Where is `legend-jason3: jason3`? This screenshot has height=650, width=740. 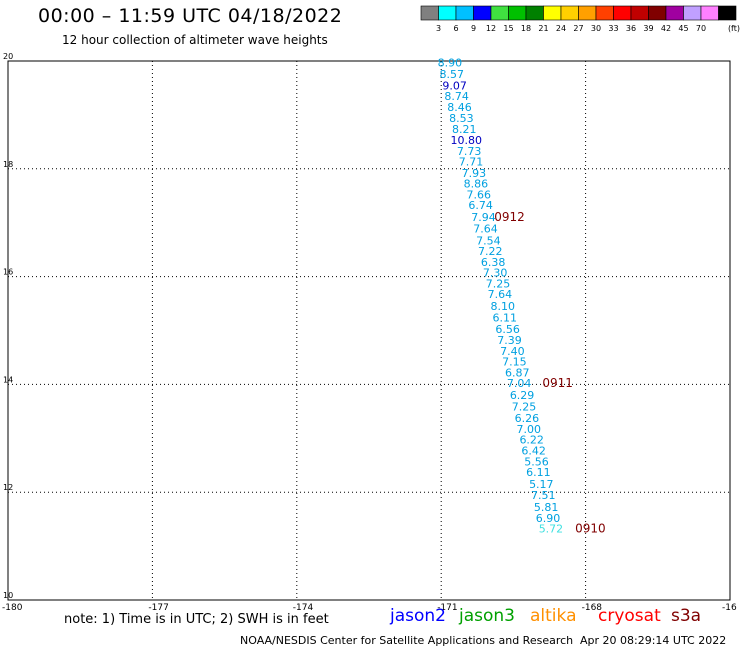 legend-jason3: jason3 is located at coordinates (487, 616).